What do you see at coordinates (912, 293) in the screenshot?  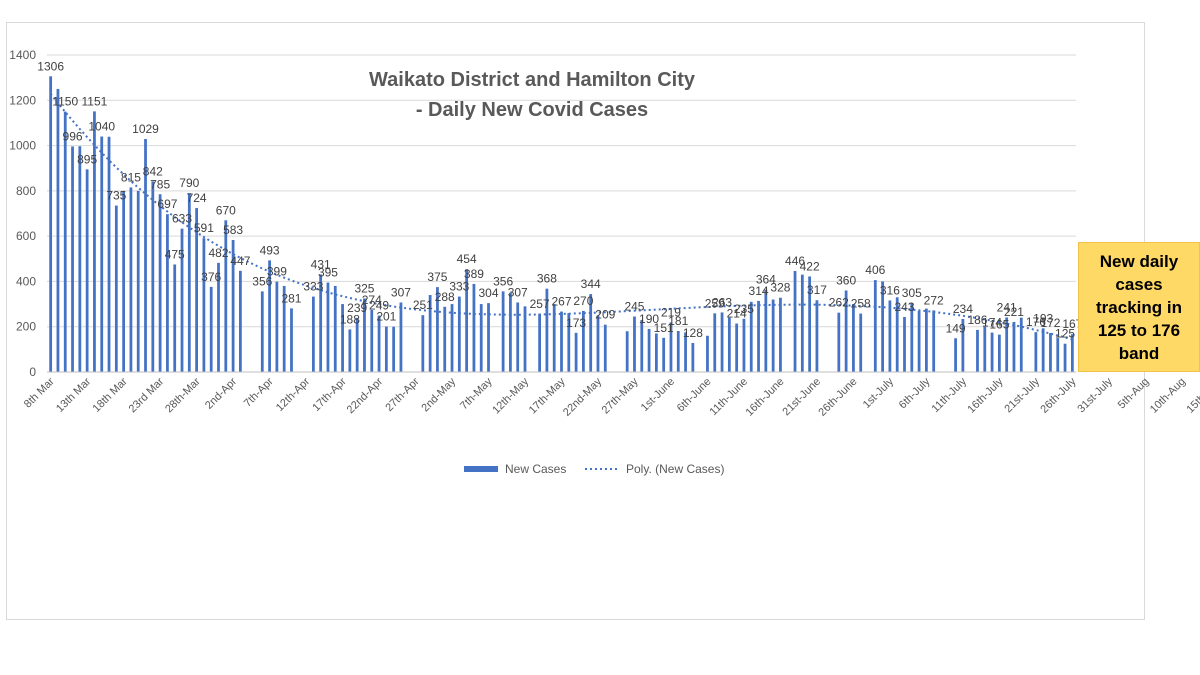 I see `data-label: 305` at bounding box center [912, 293].